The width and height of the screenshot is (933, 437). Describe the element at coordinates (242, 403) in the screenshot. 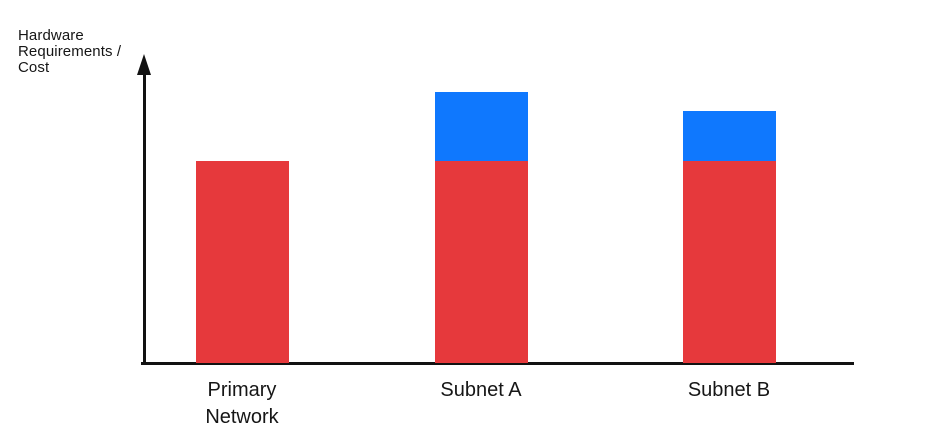

I see `x-axis-category-label: Primary Network` at that location.